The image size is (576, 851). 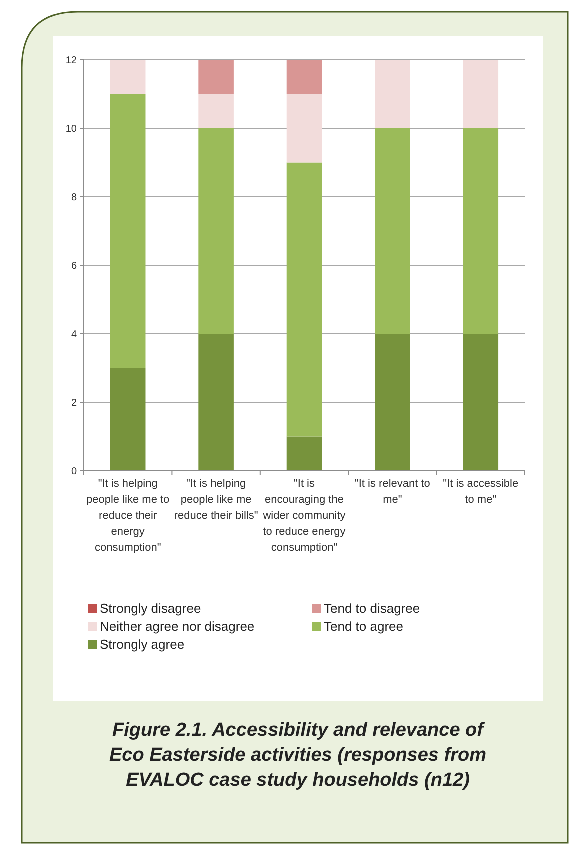 What do you see at coordinates (74, 403) in the screenshot?
I see `y-tick-label: 2` at bounding box center [74, 403].